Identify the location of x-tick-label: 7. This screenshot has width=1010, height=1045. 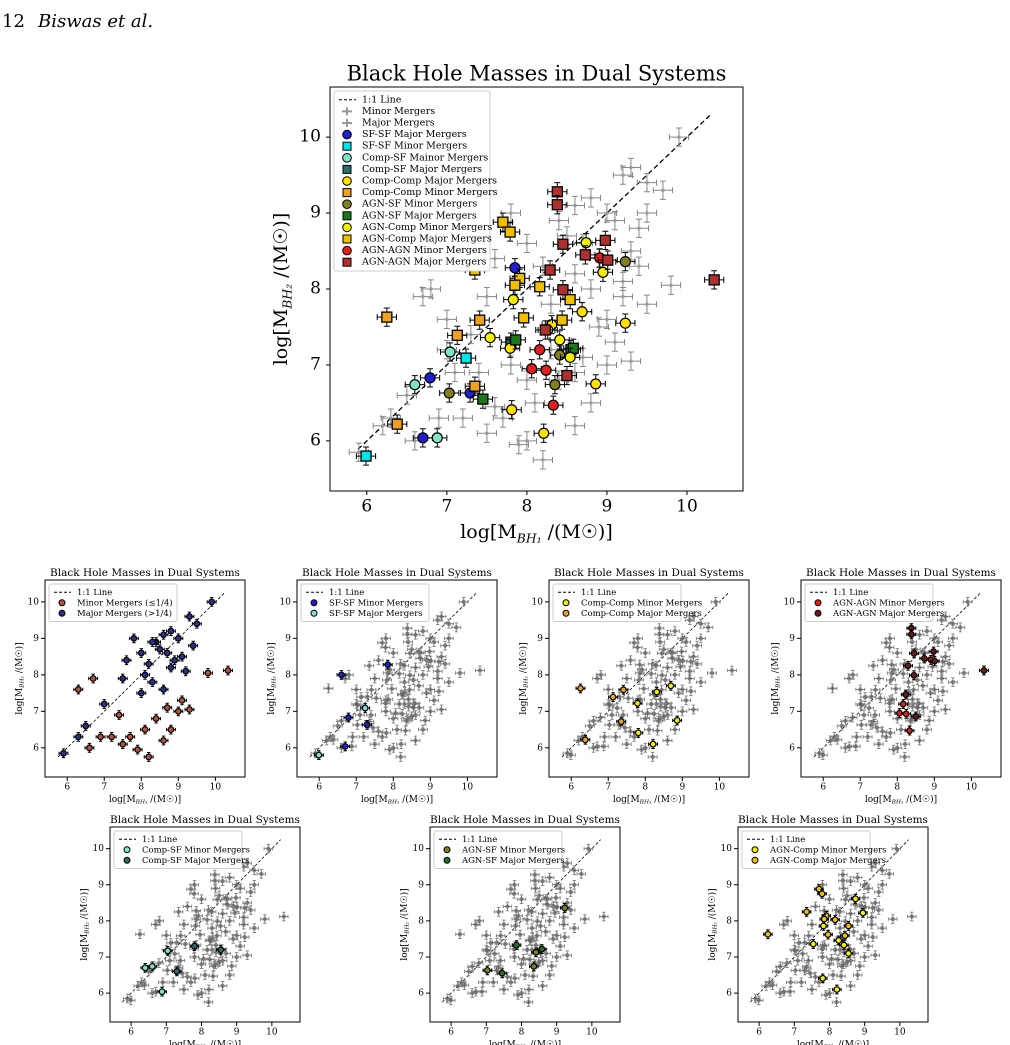
(166, 1033).